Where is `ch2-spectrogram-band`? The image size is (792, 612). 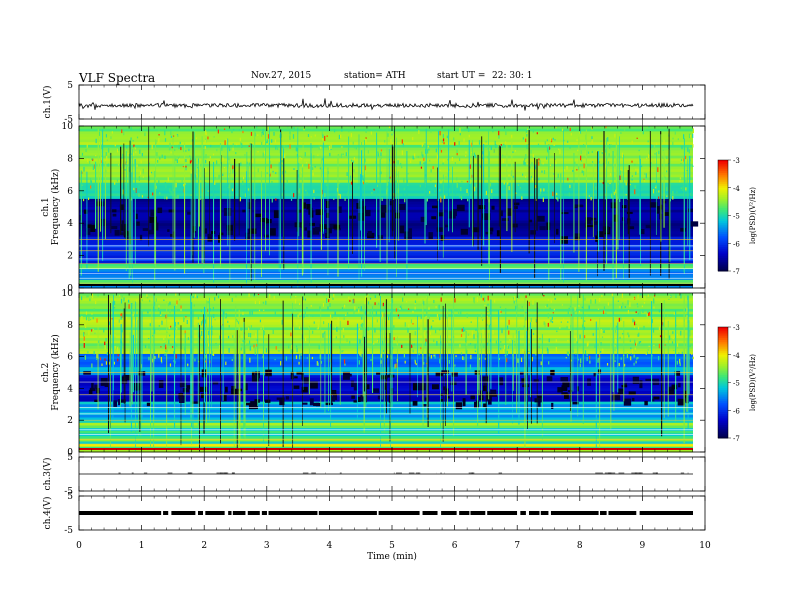
ch2-spectrogram-band is located at coordinates (386, 432).